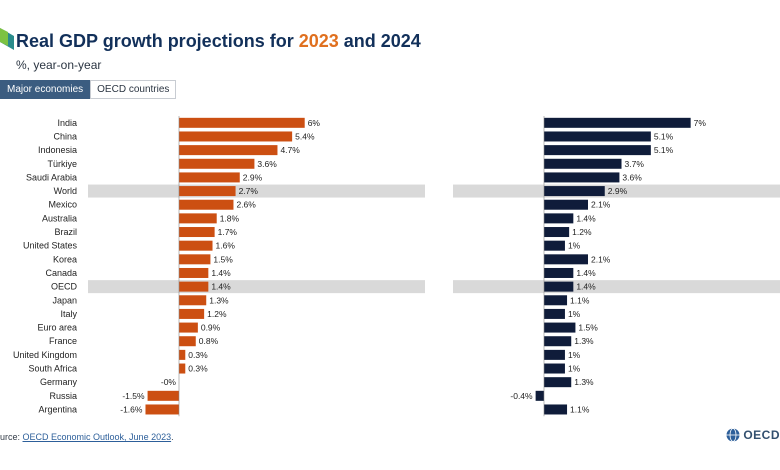 The image size is (780, 470). What do you see at coordinates (560, 327) in the screenshot?
I see `bar-2024-euro-area` at bounding box center [560, 327].